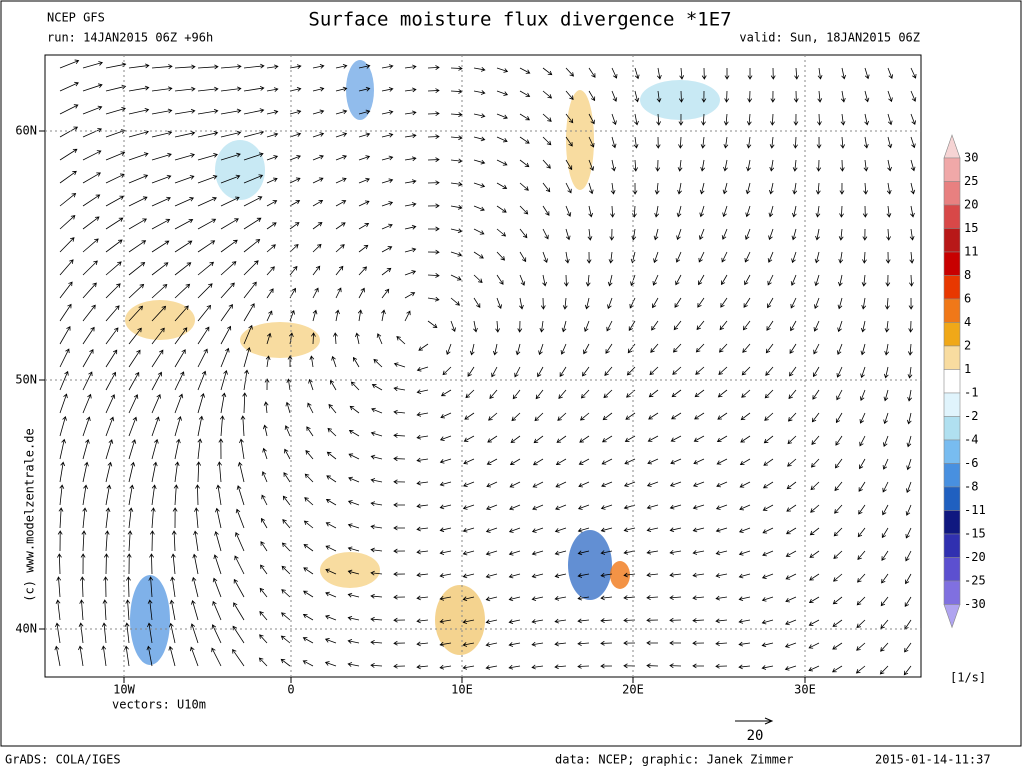 This screenshot has width=1024, height=768. I want to click on colorbar-label: -8, so click(971, 487).